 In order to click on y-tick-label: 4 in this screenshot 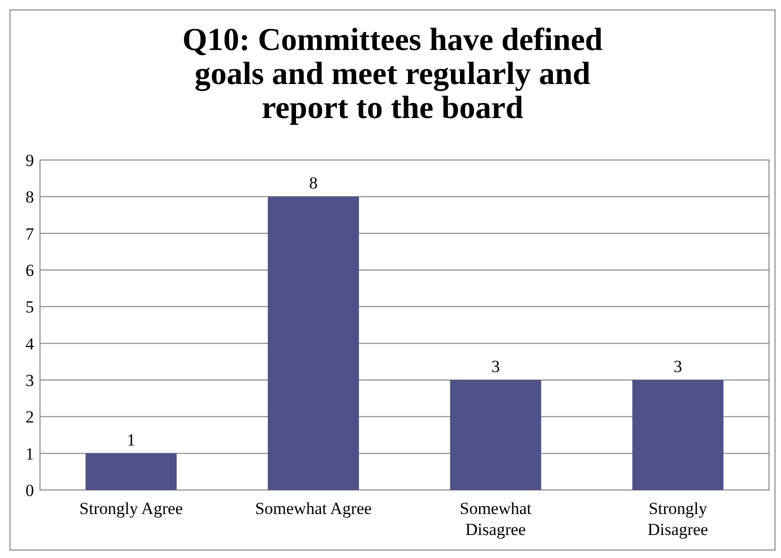, I will do `click(30, 344)`.